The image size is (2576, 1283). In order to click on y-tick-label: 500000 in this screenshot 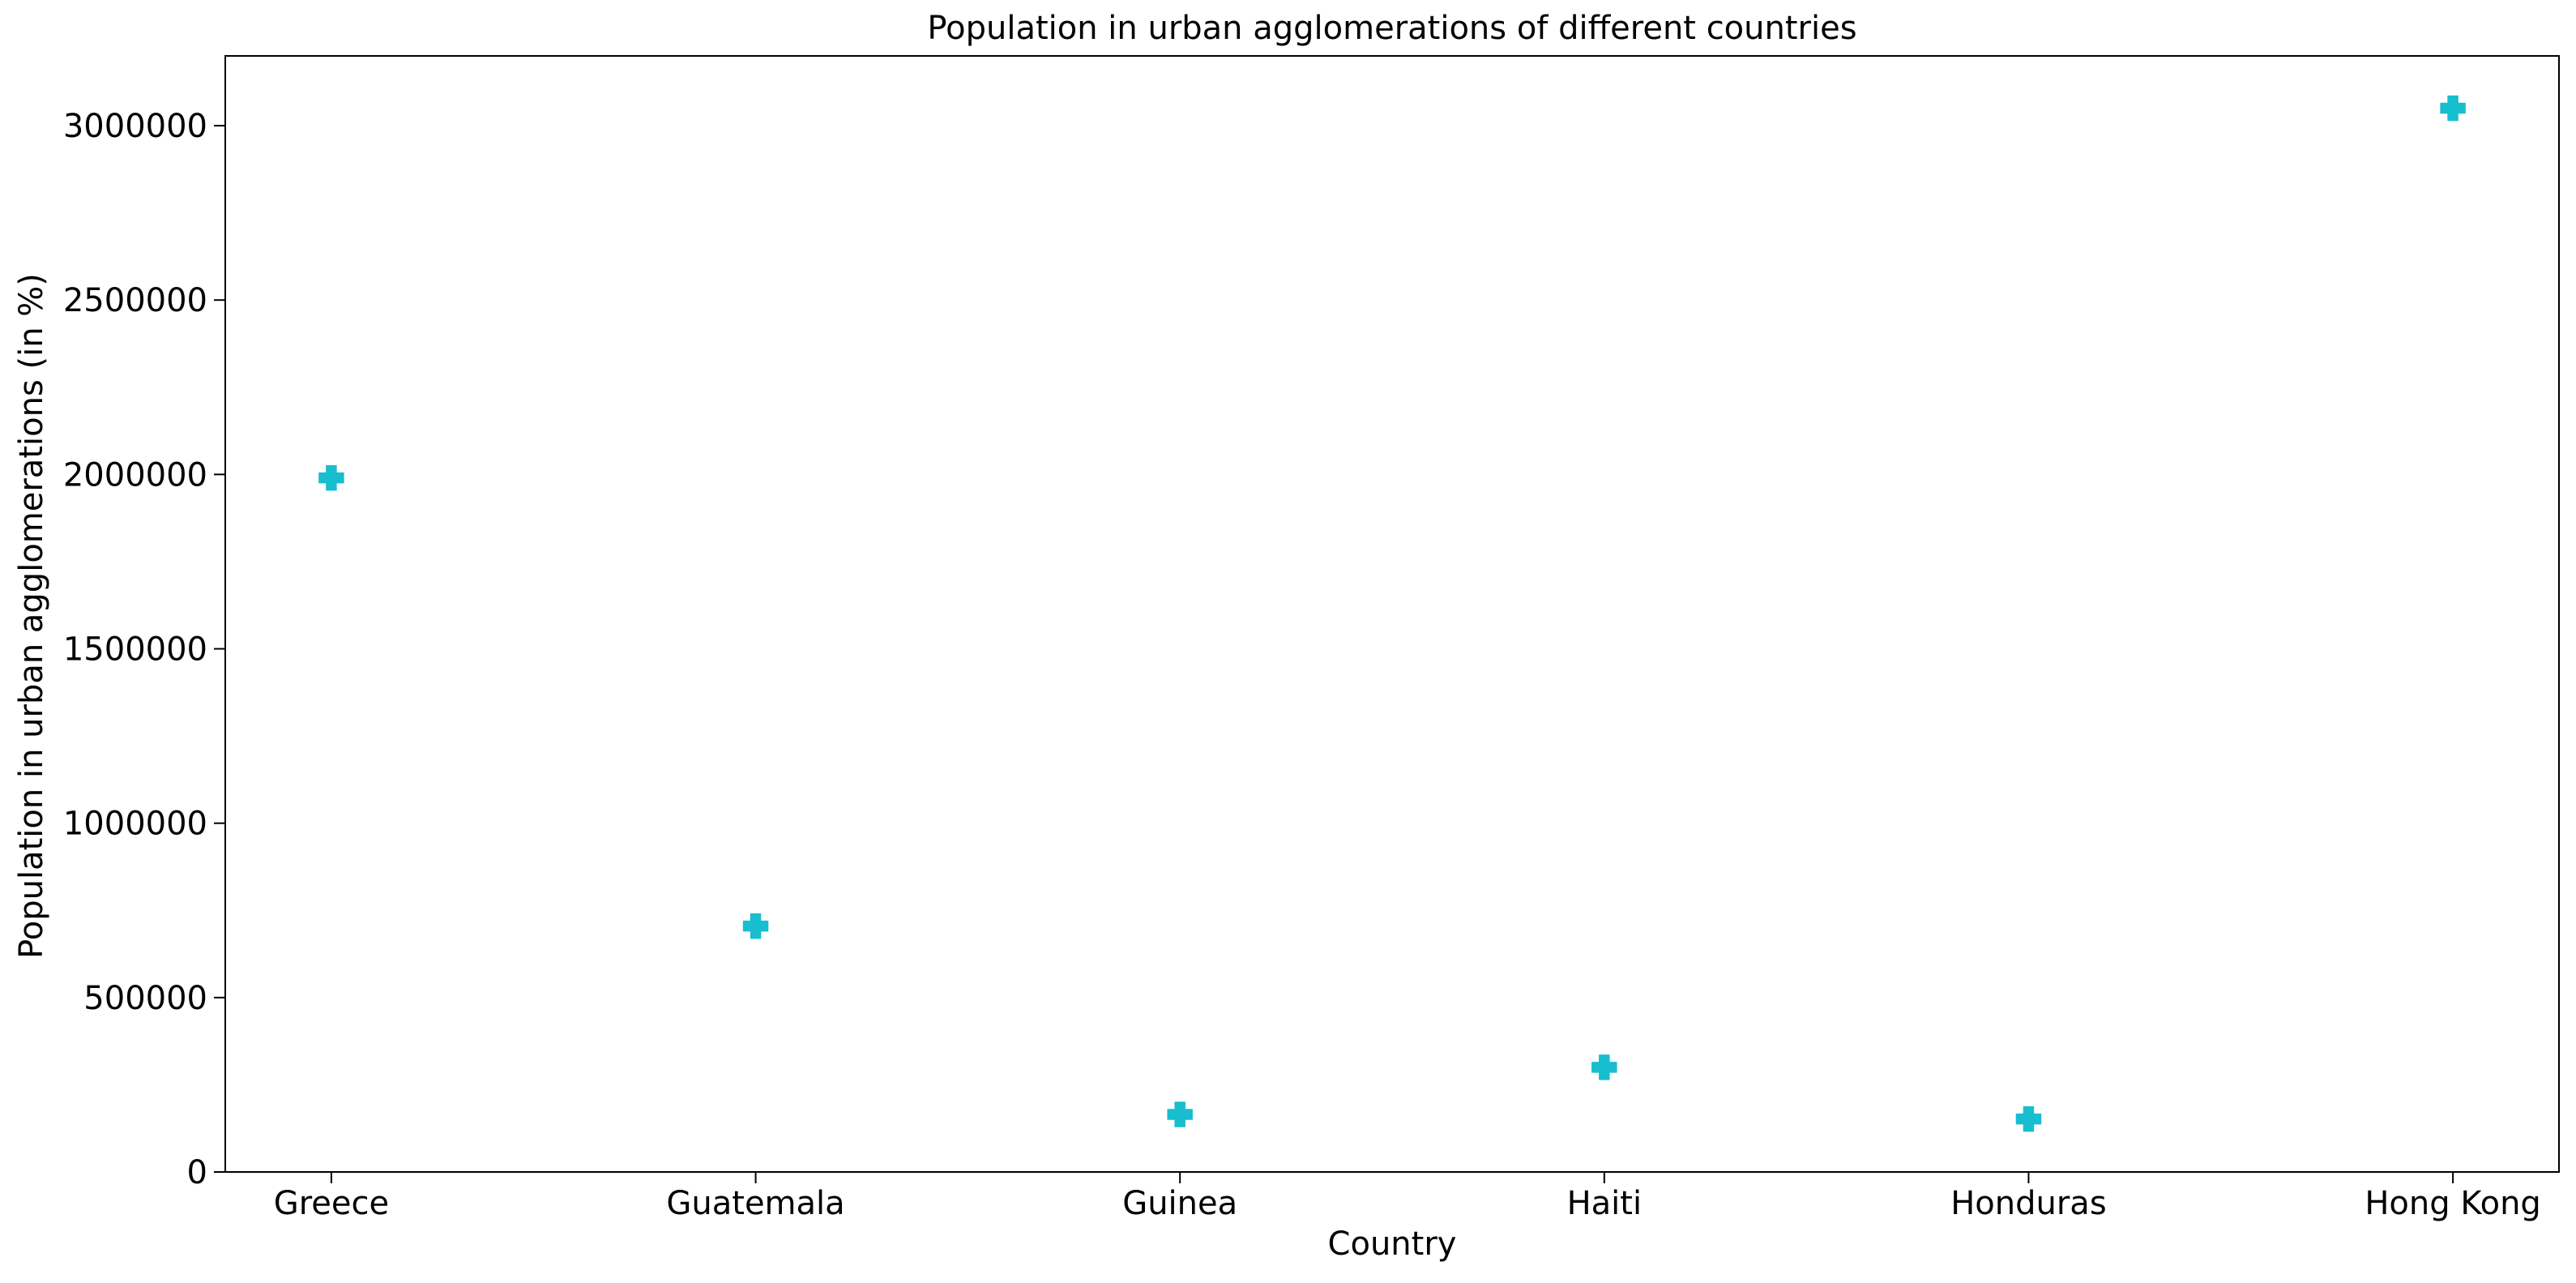, I will do `click(145, 998)`.